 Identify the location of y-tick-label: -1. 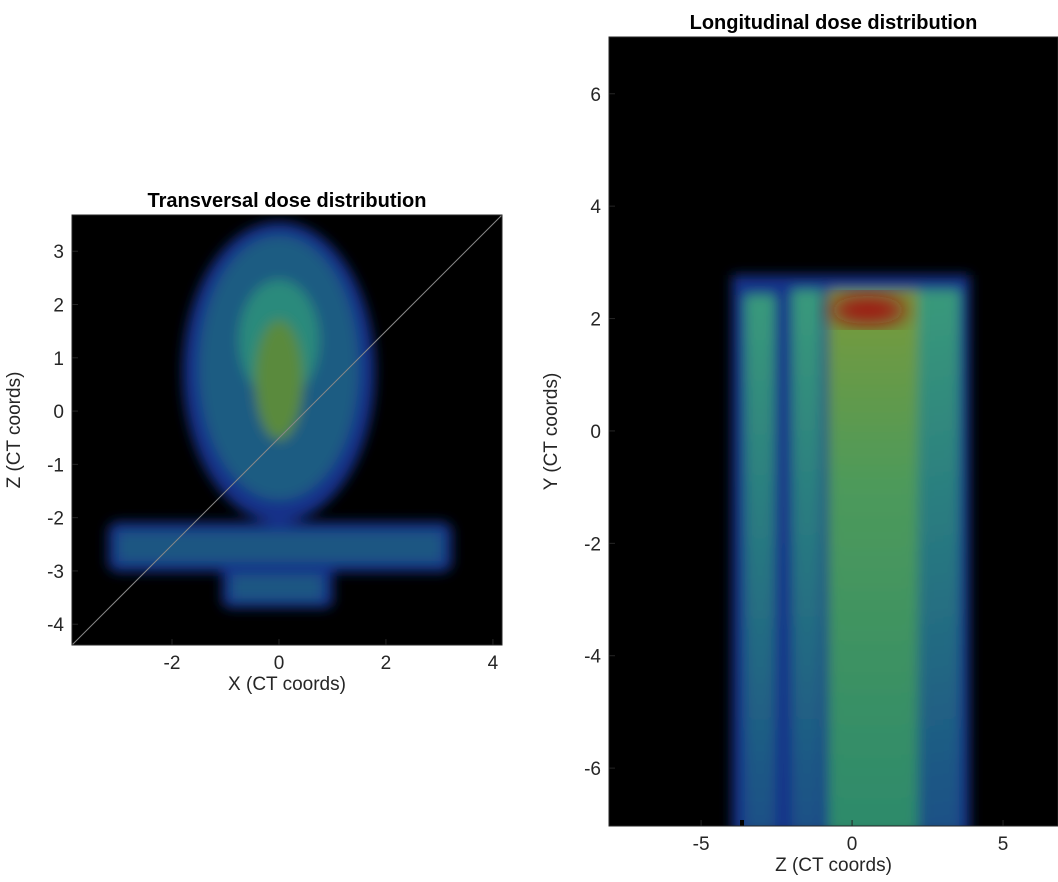
(55, 465).